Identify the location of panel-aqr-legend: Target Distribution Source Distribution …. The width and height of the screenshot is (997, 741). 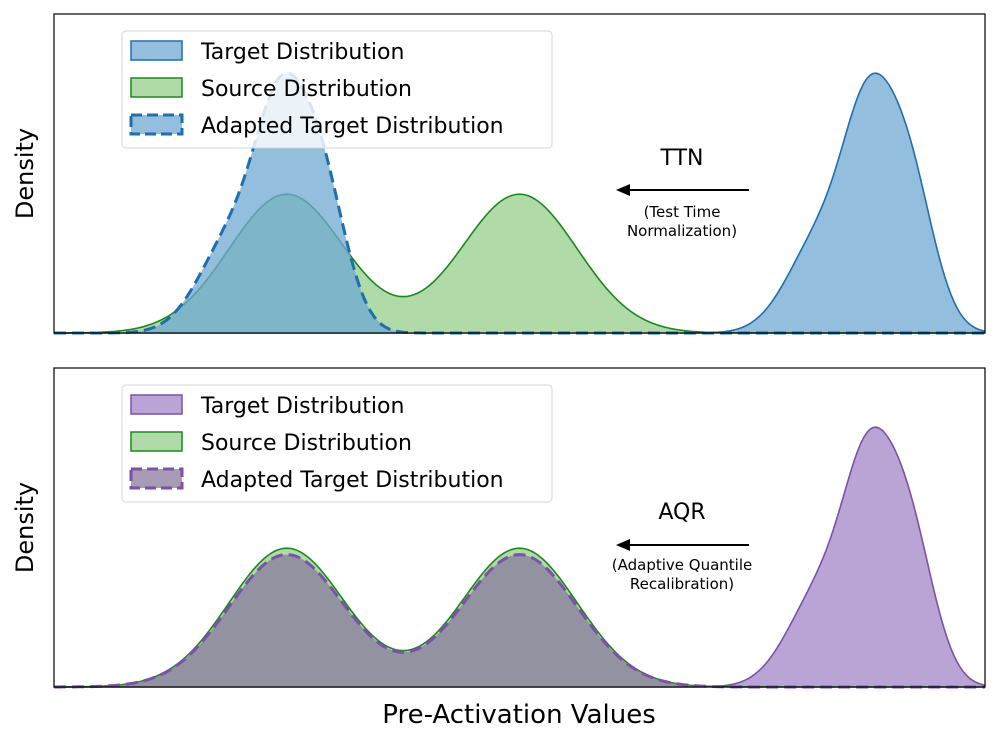
(337, 443).